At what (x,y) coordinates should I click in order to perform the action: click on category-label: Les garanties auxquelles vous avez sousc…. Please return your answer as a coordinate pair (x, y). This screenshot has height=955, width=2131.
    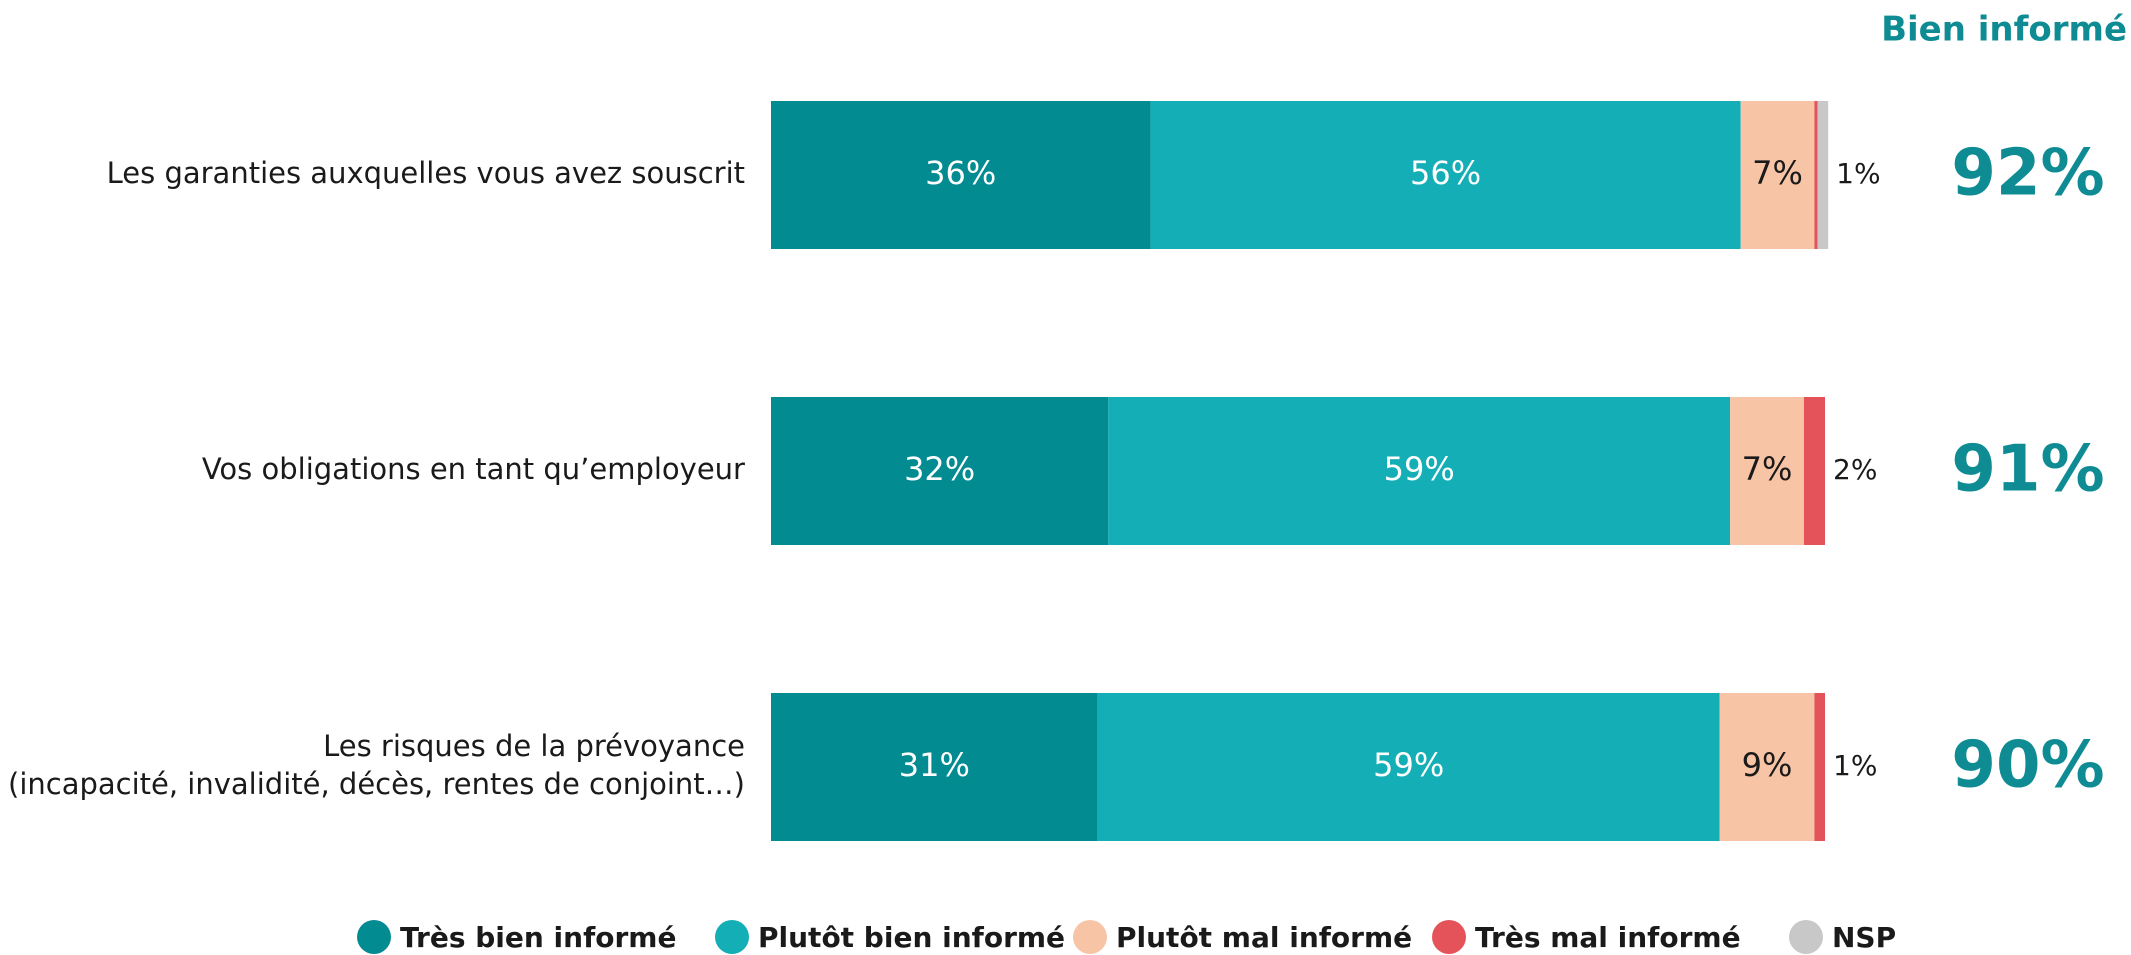
    Looking at the image, I should click on (426, 173).